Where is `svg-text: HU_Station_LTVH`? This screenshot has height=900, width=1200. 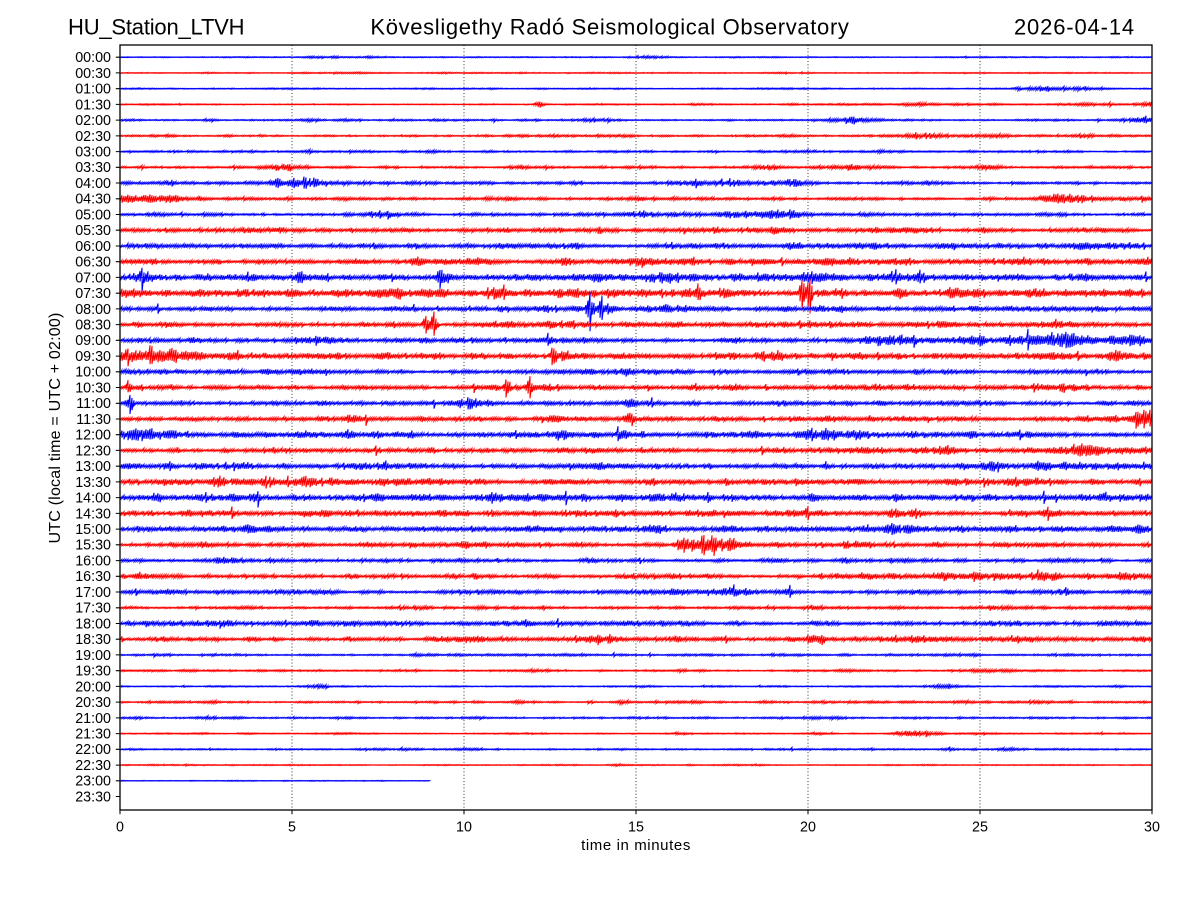
svg-text: HU_Station_LTVH is located at coordinates (156, 27).